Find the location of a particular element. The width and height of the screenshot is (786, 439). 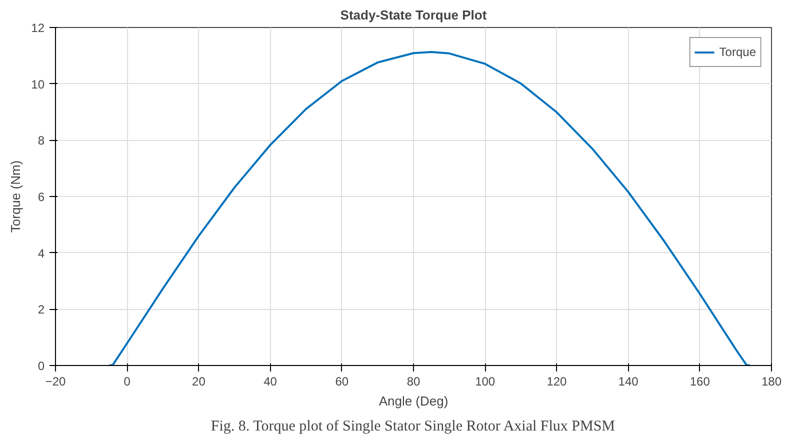

x-tick-label: 180 is located at coordinates (771, 381).